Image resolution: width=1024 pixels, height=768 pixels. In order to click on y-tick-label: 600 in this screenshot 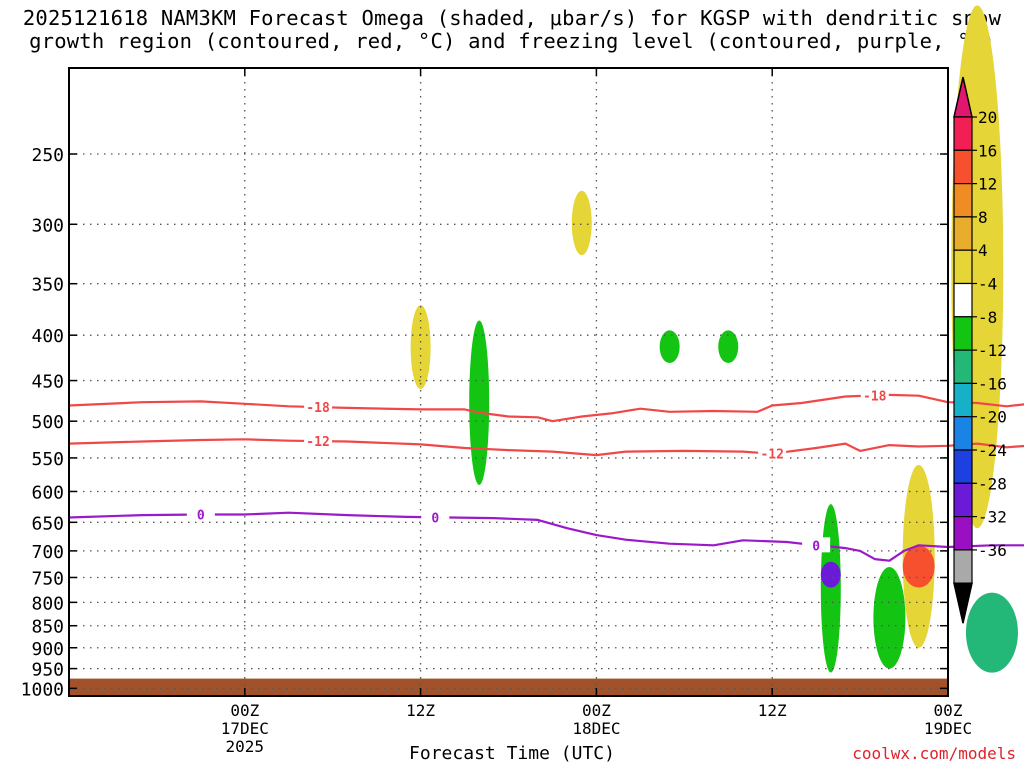, I will do `click(47, 492)`.